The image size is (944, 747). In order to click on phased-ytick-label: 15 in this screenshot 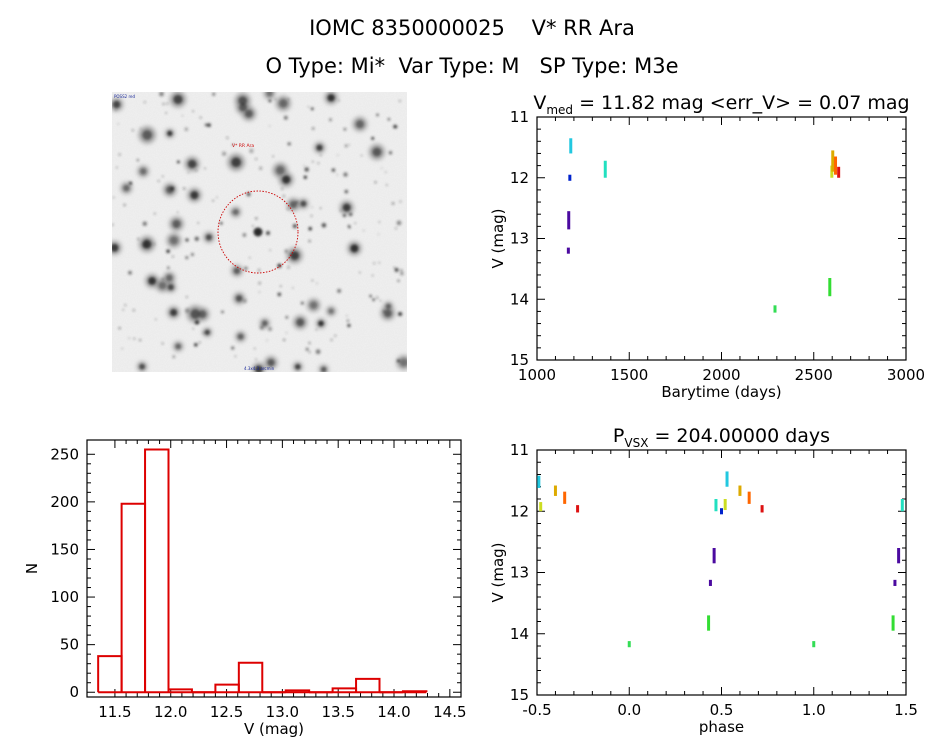, I will do `click(519, 695)`.